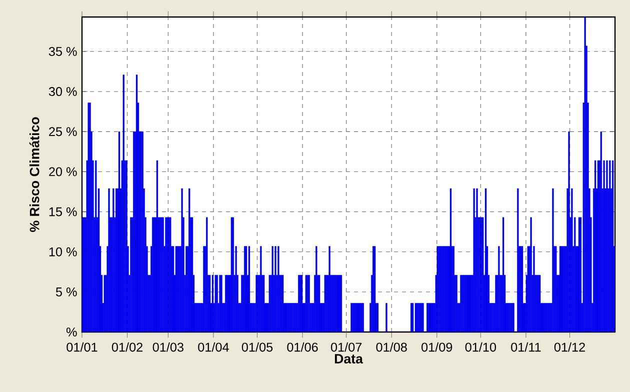 The width and height of the screenshot is (630, 392). Describe the element at coordinates (63, 211) in the screenshot. I see `y-tick-label: 15 %` at that location.